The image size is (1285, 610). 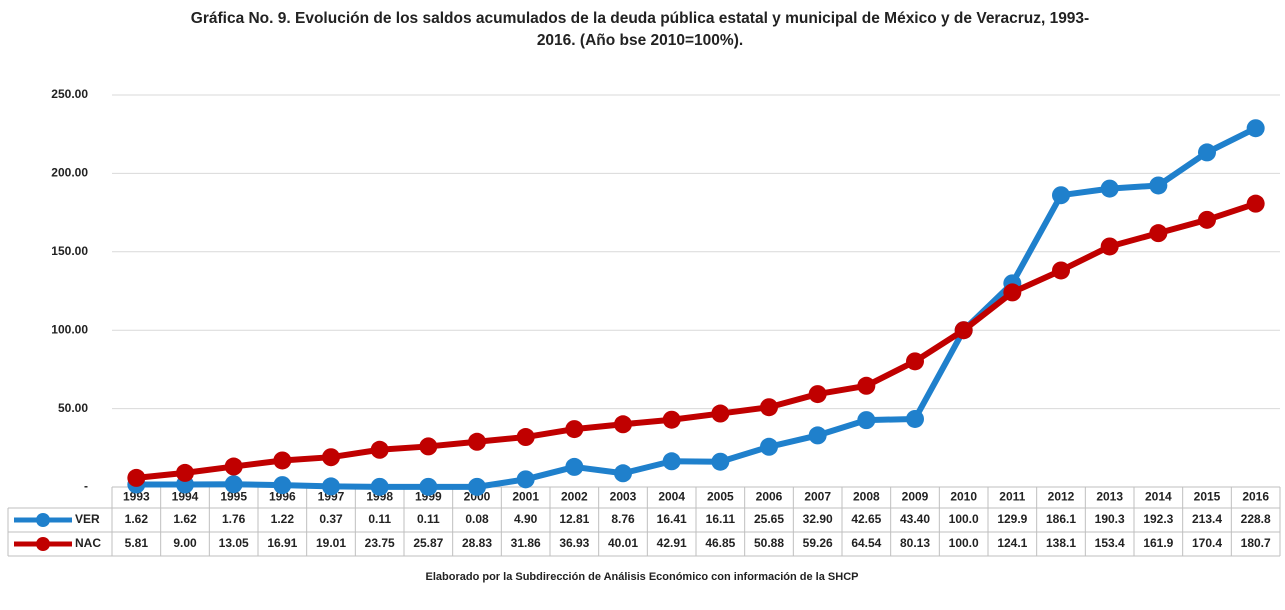 What do you see at coordinates (769, 519) in the screenshot?
I see `table-value: 25.65` at bounding box center [769, 519].